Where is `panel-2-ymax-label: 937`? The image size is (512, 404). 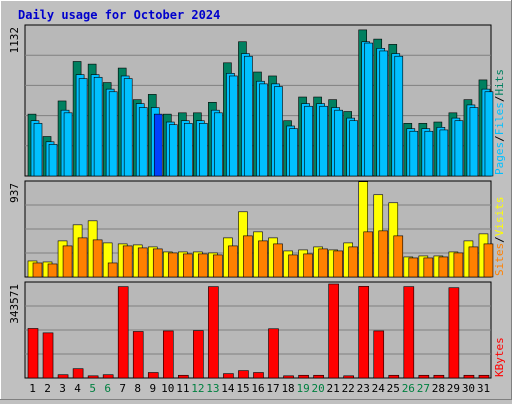
panel-2-ymax-label: 937 is located at coordinates (14, 193).